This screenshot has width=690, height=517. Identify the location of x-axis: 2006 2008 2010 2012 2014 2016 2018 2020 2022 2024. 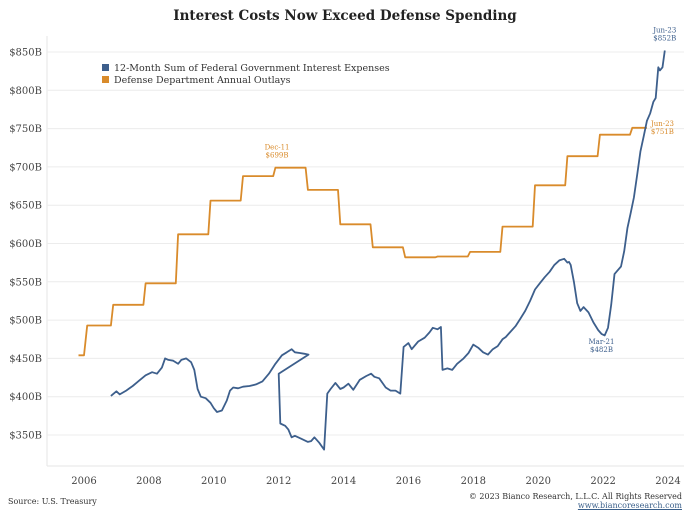
(375, 481).